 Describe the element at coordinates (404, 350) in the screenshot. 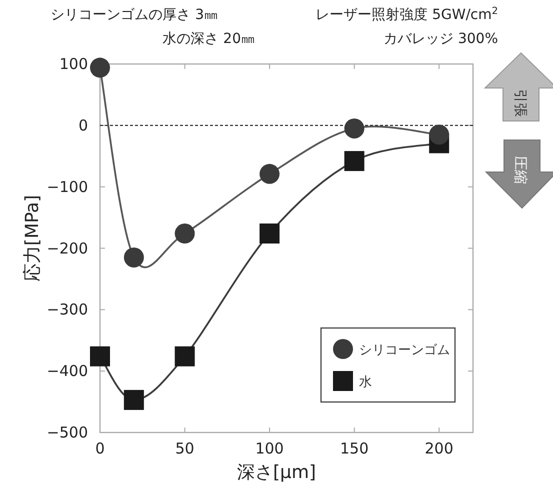

I see `legend-label: シリコーンゴム` at that location.